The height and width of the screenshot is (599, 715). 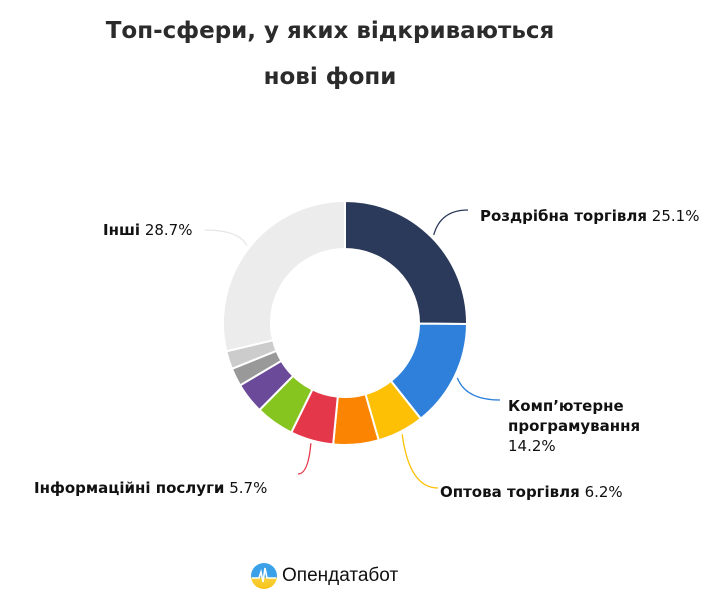 I want to click on chart-title-line-2: нові фопи, so click(x=330, y=77).